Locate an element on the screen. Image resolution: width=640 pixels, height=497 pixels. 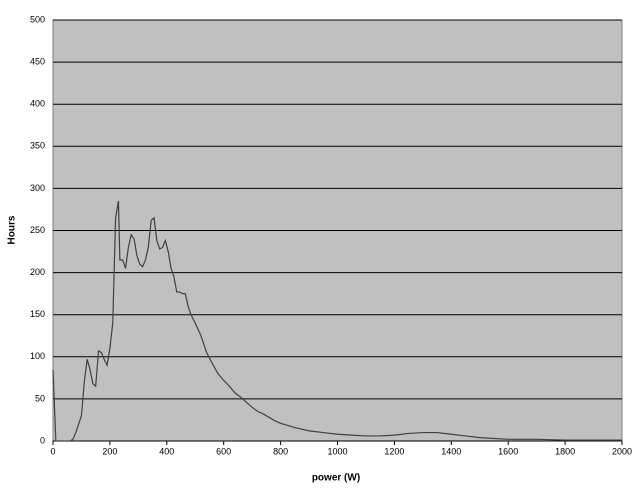
y-tick-label: 0 is located at coordinates (42, 440).